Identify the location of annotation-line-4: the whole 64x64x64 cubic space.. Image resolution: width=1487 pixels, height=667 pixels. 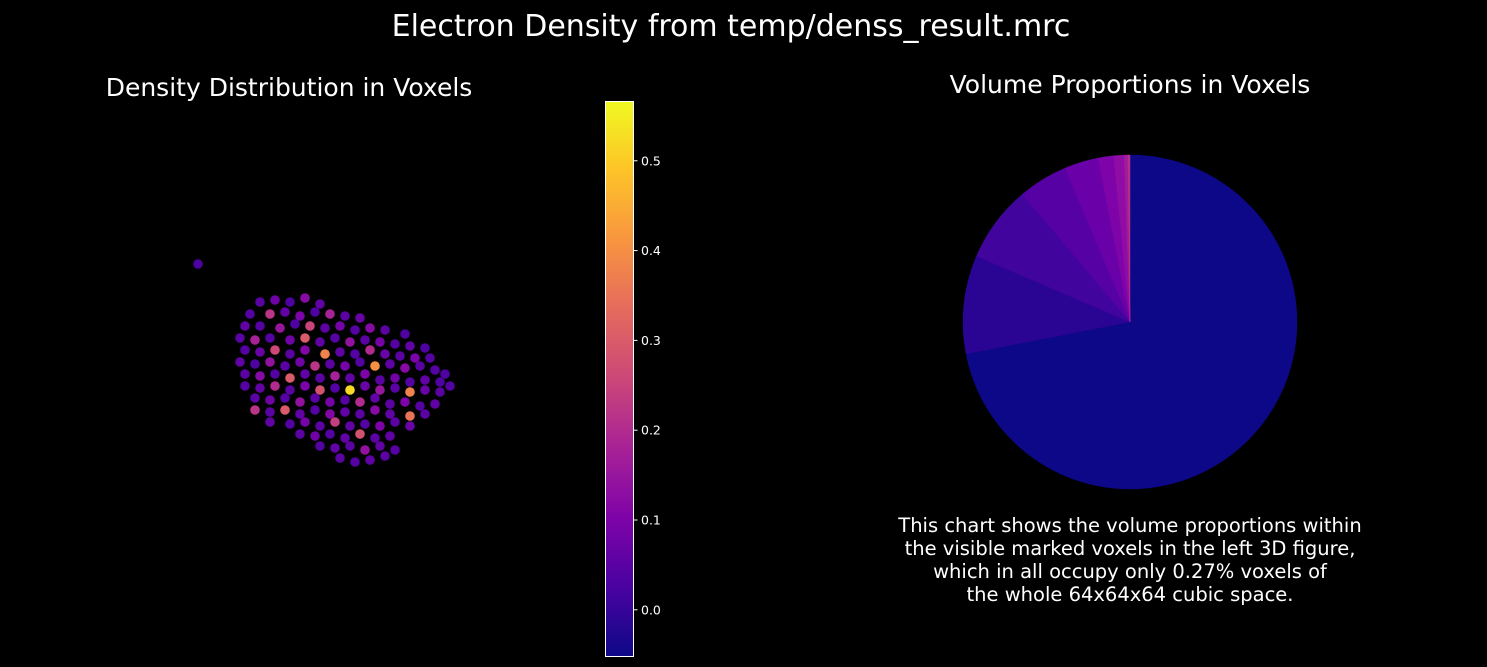
(1130, 594).